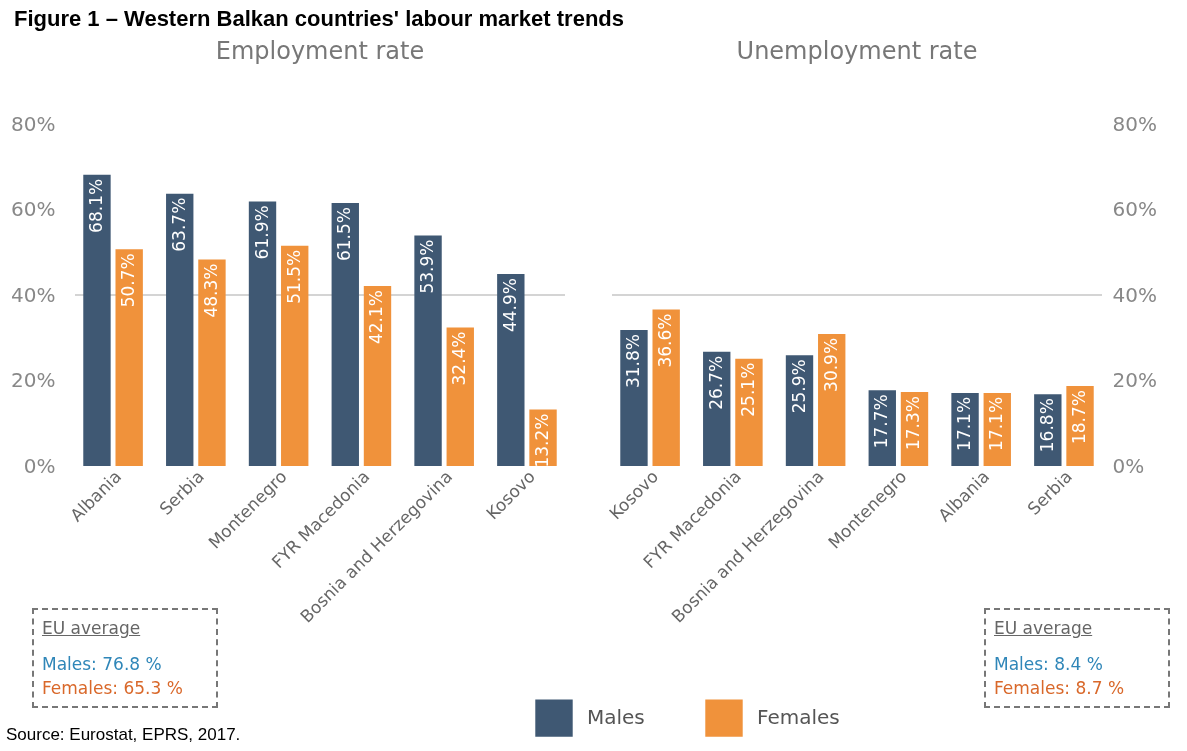  Describe the element at coordinates (857, 51) in the screenshot. I see `chart-title: Unemployment rate` at that location.